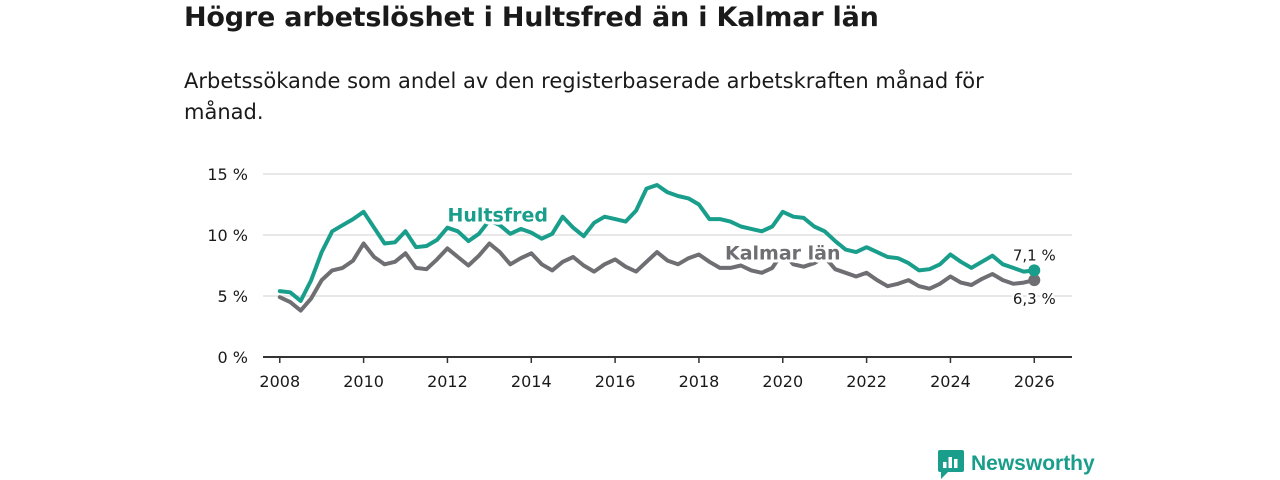 Image resolution: width=1280 pixels, height=480 pixels. What do you see at coordinates (227, 235) in the screenshot?
I see `y-tick-label-10: 10 %` at bounding box center [227, 235].